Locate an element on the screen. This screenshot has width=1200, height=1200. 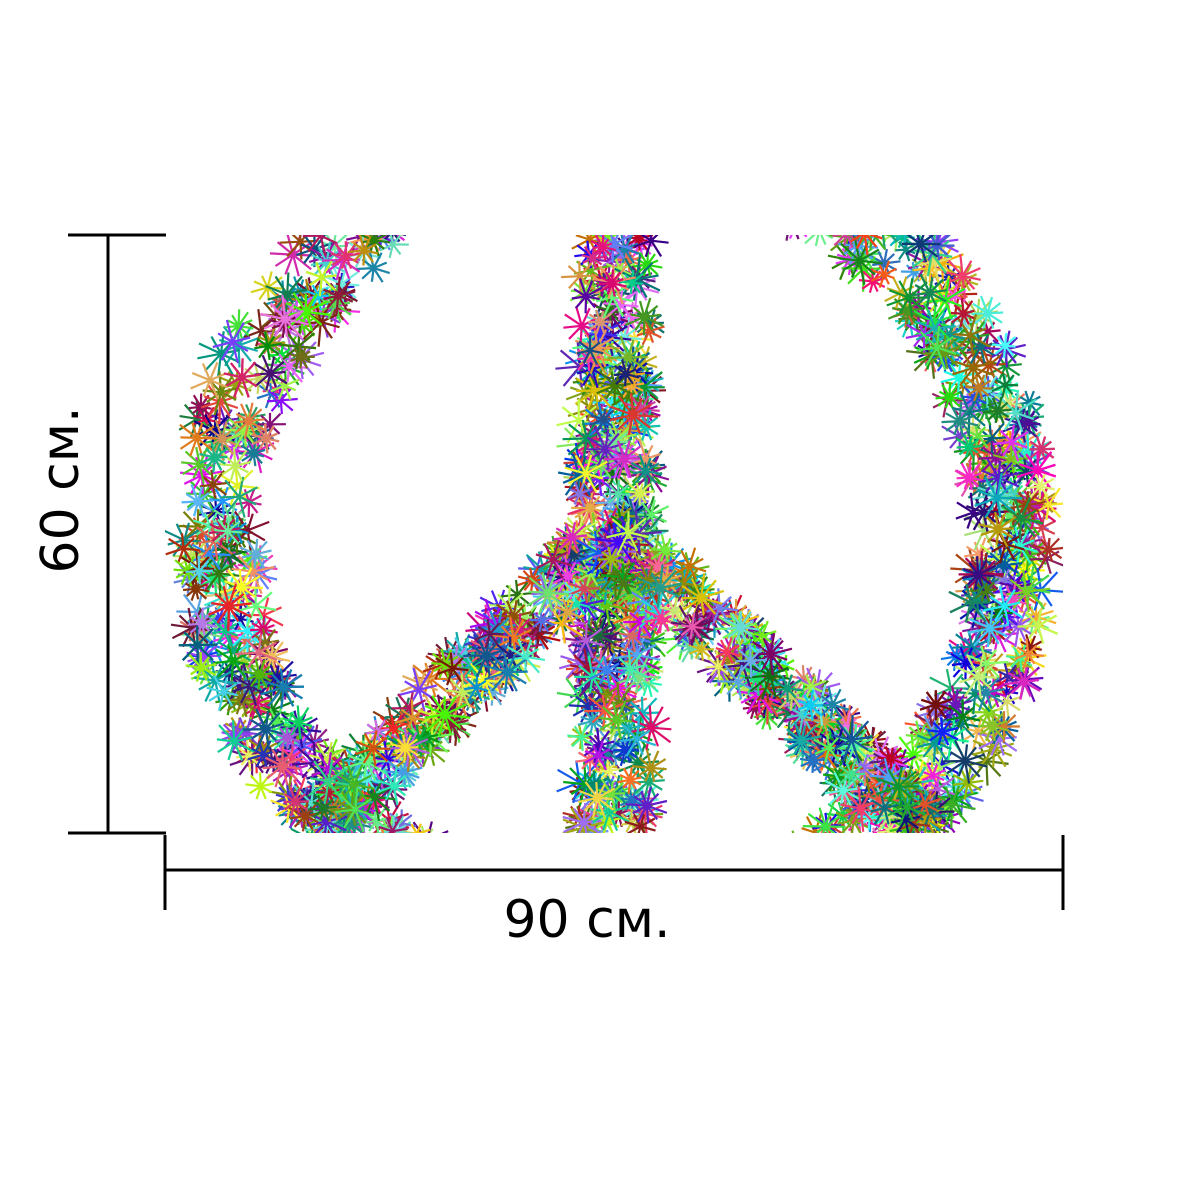
width-dimension: 90 см. is located at coordinates (614, 892).